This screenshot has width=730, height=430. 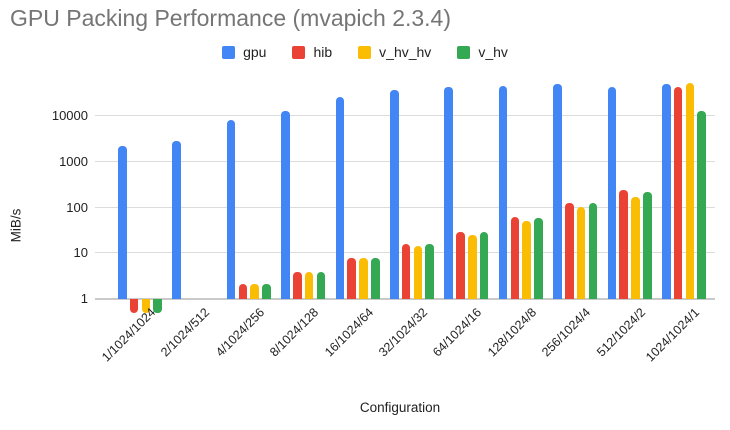 I want to click on bar-v_hv_hv-8/1024/128, so click(x=309, y=285).